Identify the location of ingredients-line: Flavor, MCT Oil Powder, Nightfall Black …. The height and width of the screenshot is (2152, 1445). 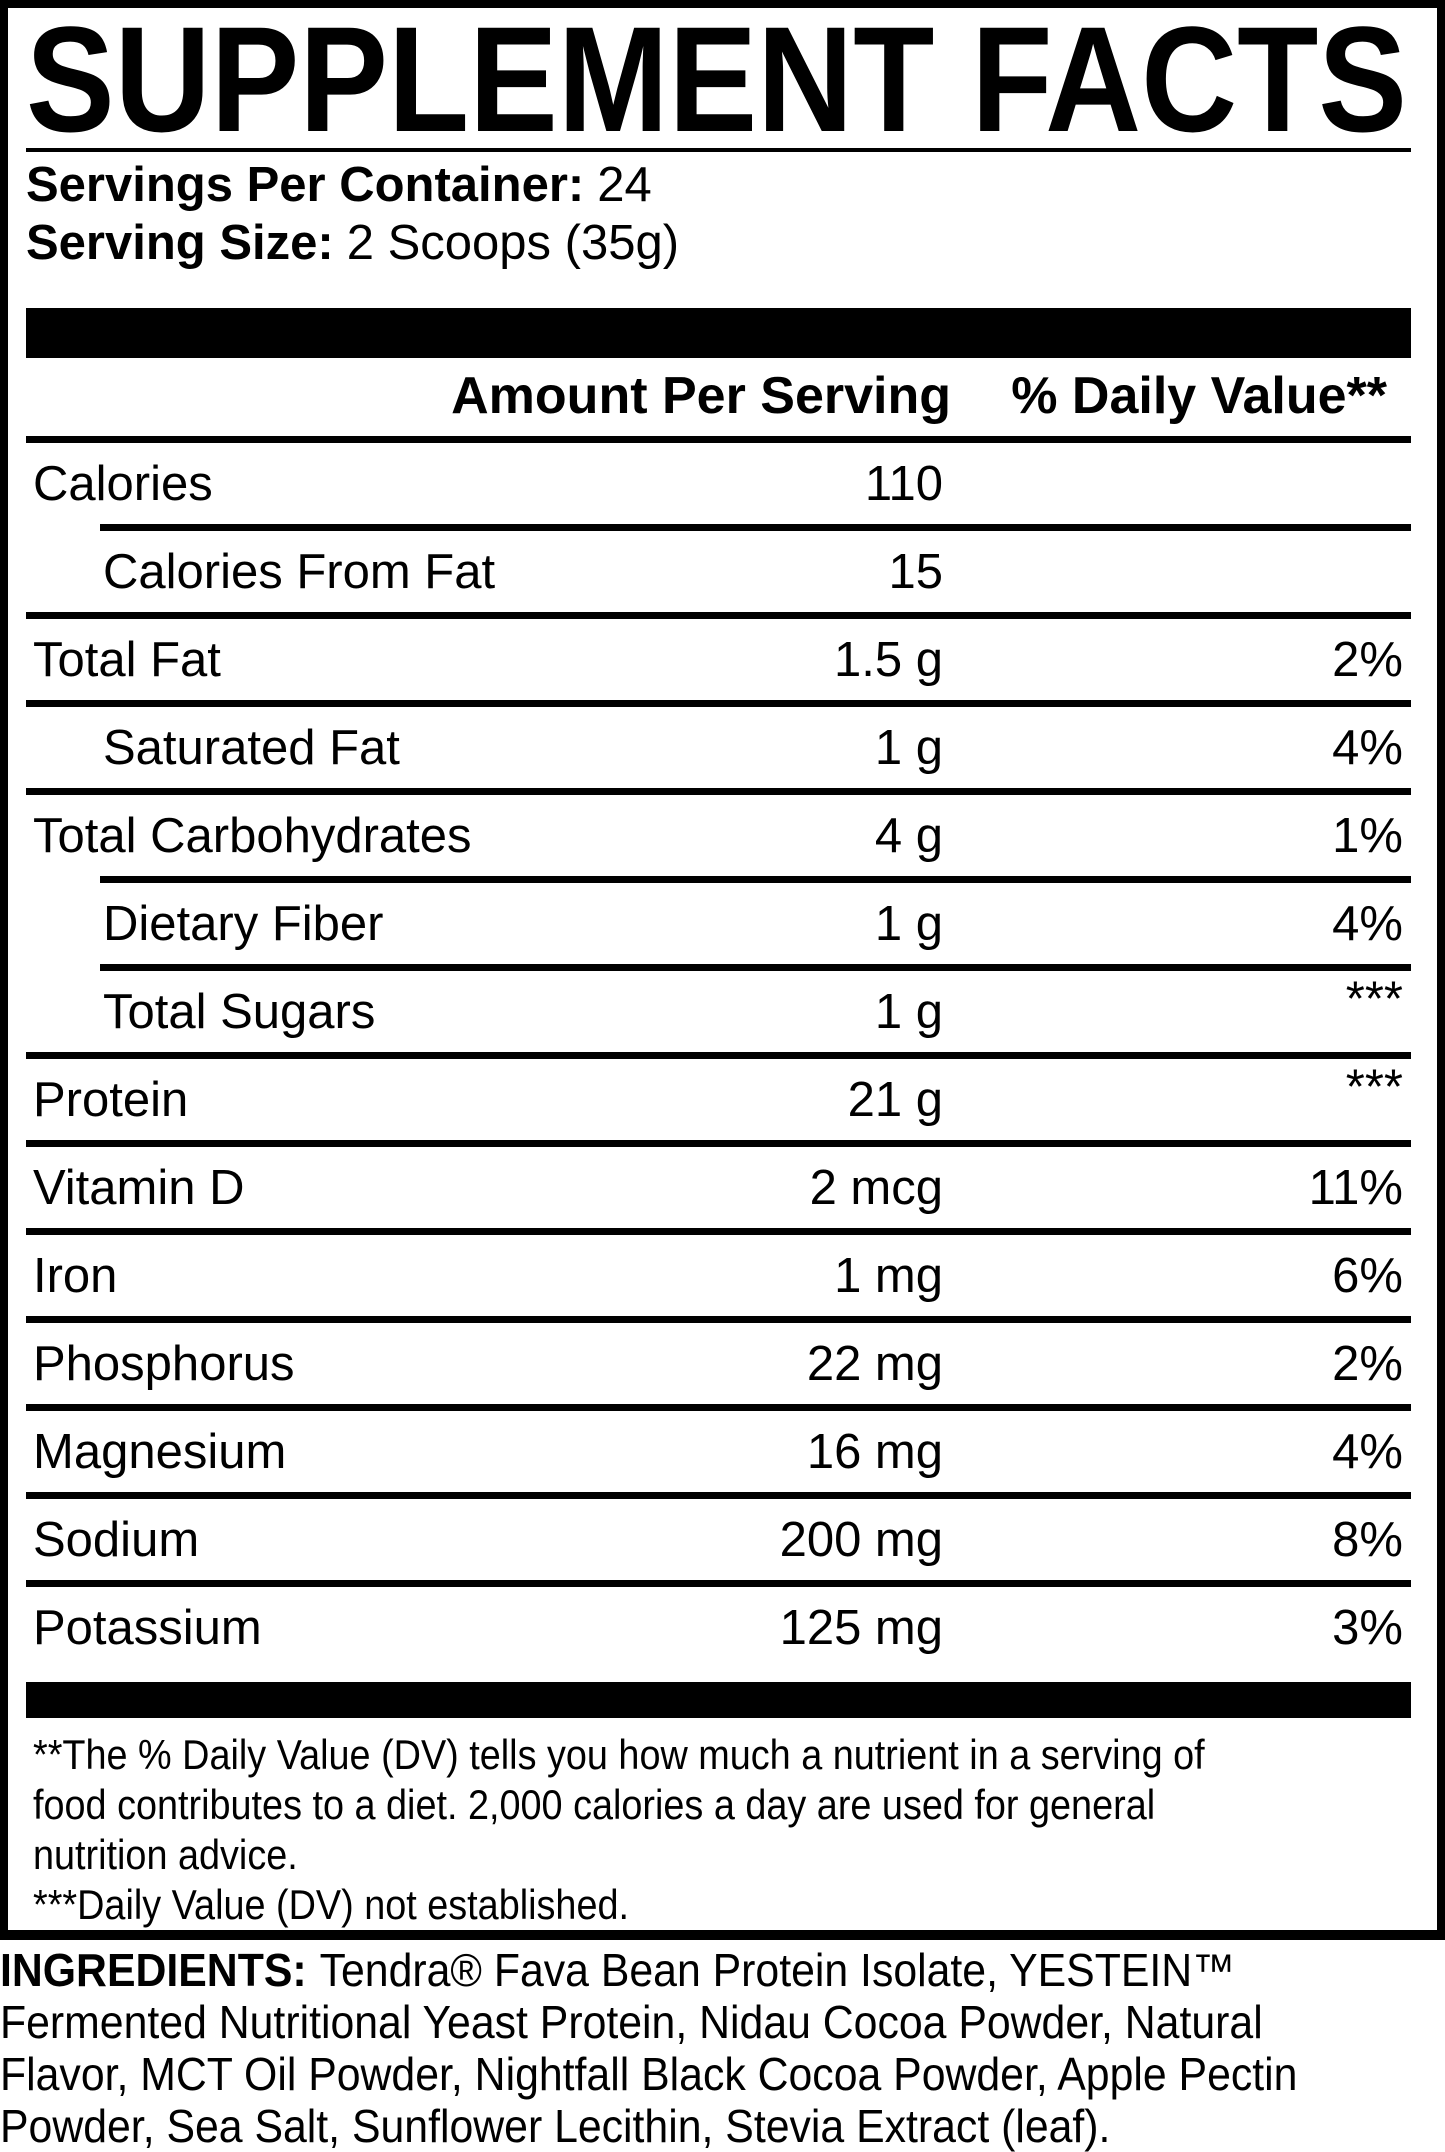
(649, 2074).